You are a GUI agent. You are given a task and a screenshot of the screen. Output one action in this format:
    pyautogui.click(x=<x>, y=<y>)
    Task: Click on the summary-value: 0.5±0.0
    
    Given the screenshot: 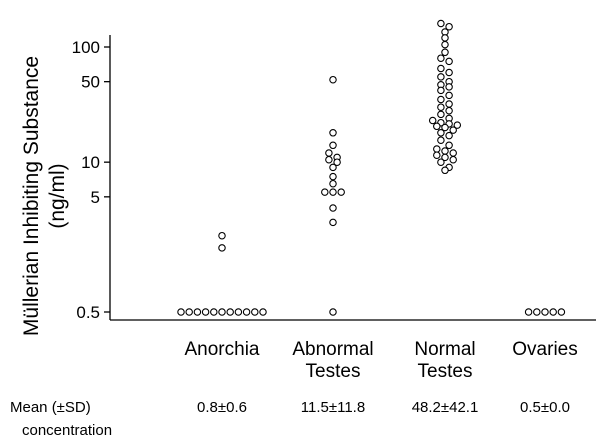 What is the action you would take?
    pyautogui.click(x=545, y=407)
    